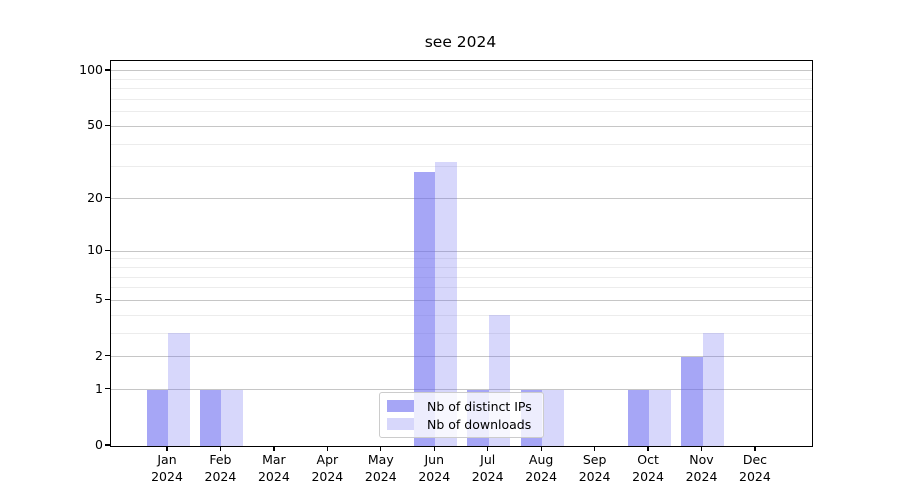 Image resolution: width=900 pixels, height=500 pixels. I want to click on chart-title: see 2024, so click(460, 42).